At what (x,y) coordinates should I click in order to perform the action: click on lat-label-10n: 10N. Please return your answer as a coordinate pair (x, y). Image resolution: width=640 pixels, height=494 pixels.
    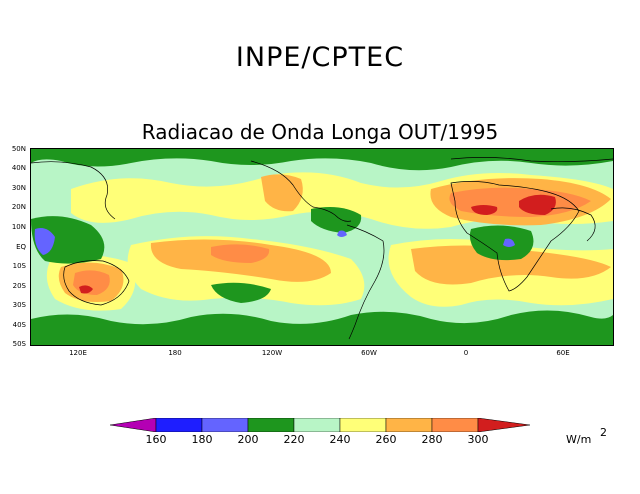
    Looking at the image, I should click on (18, 227).